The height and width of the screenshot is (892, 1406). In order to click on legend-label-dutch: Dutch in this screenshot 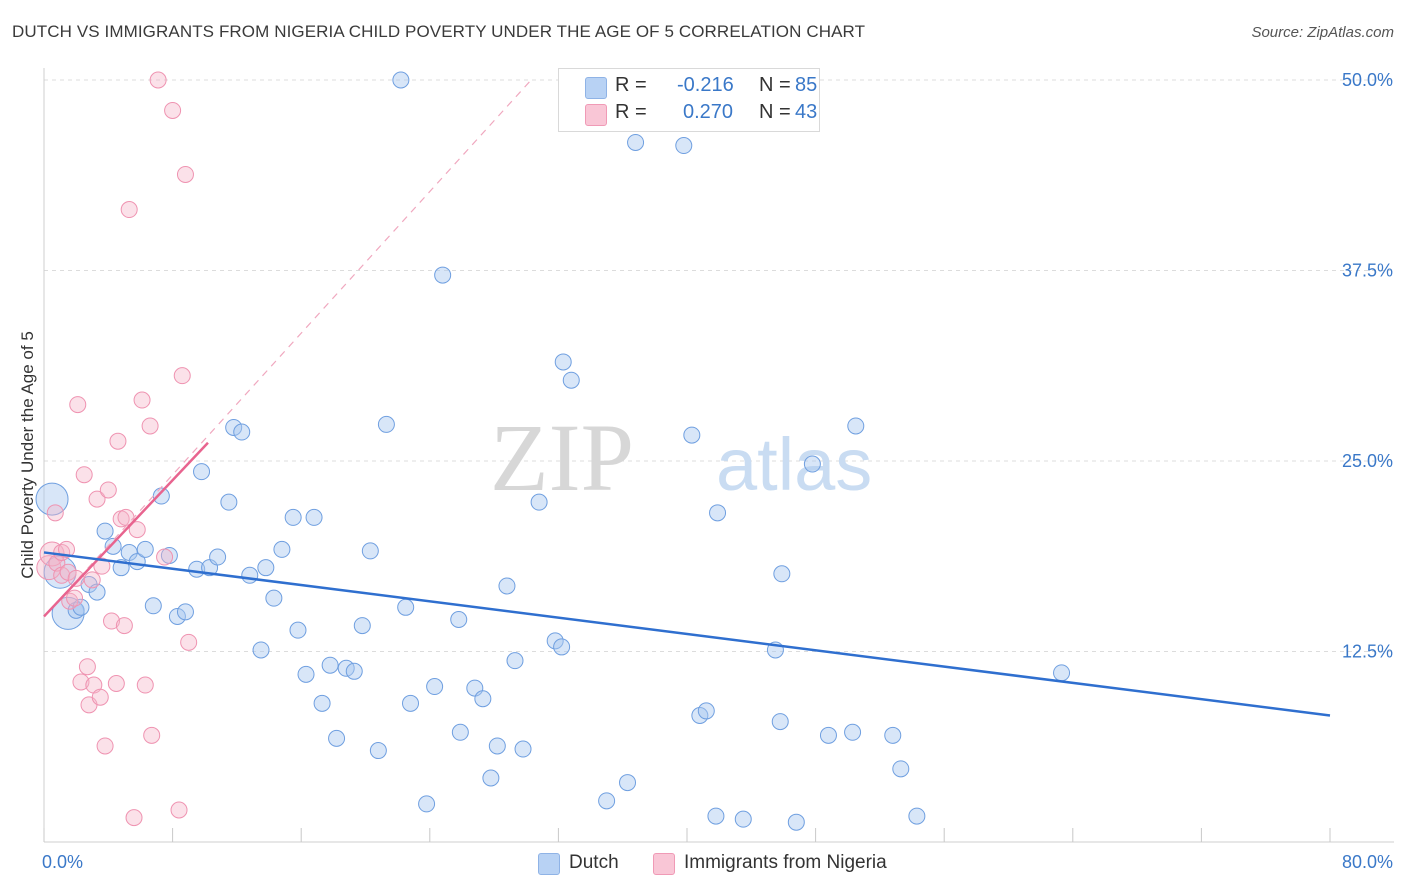, I will do `click(594, 862)`.